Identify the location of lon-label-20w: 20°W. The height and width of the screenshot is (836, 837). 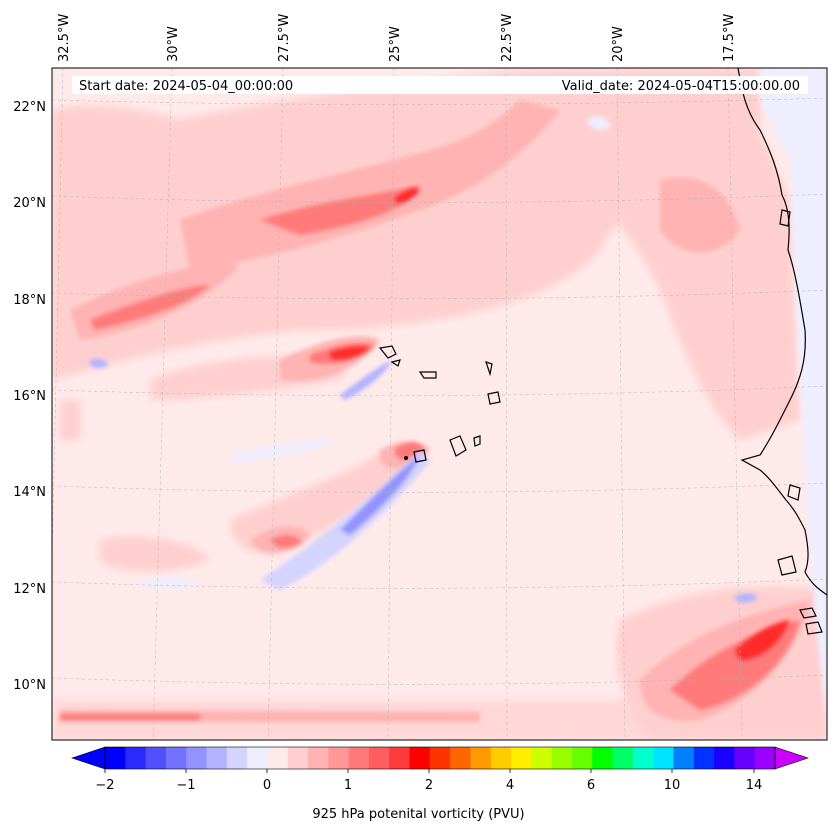
(618, 44).